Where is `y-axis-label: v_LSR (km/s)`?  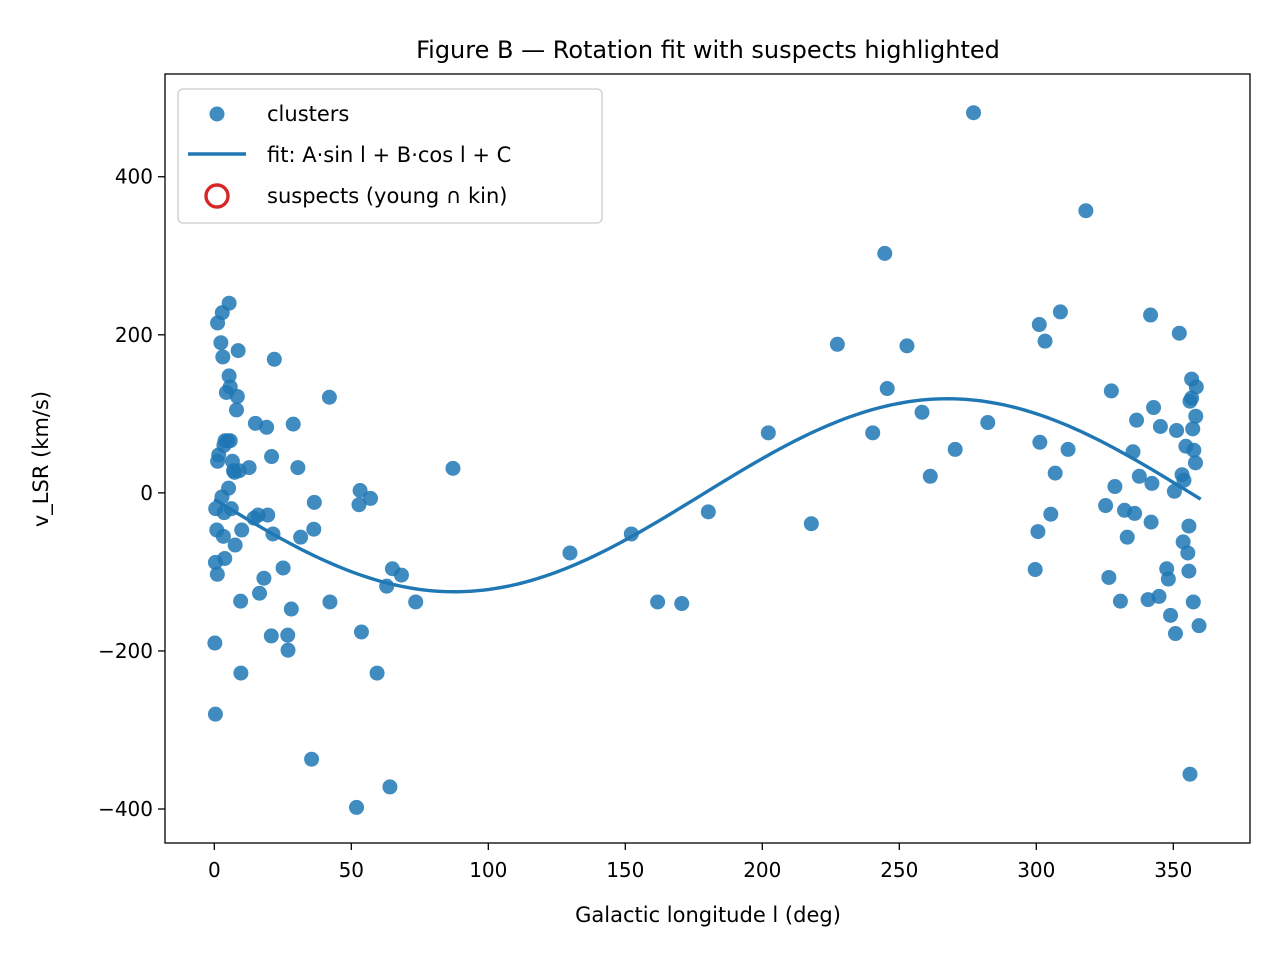
y-axis-label: v_LSR (km/s) is located at coordinates (41, 459).